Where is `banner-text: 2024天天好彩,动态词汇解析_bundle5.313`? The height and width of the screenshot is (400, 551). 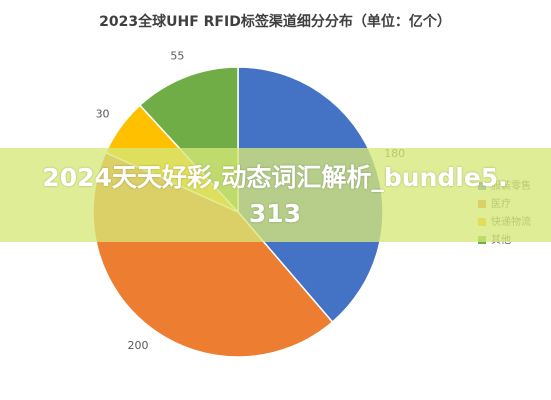
banner-text: 2024天天好彩,动态词汇解析_bundle5.313 is located at coordinates (275, 195).